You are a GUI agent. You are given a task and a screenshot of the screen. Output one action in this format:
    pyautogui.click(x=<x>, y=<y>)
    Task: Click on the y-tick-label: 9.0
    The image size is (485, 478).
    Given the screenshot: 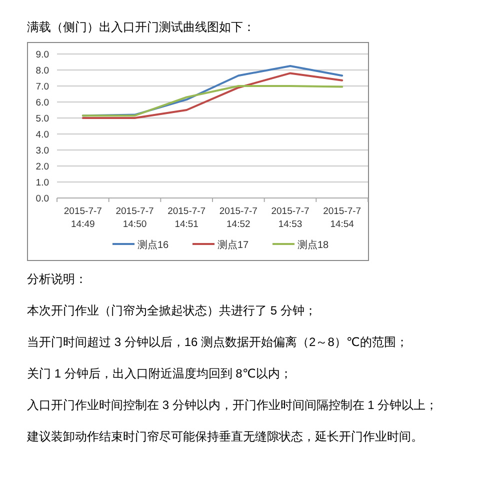 What is the action you would take?
    pyautogui.click(x=42, y=55)
    